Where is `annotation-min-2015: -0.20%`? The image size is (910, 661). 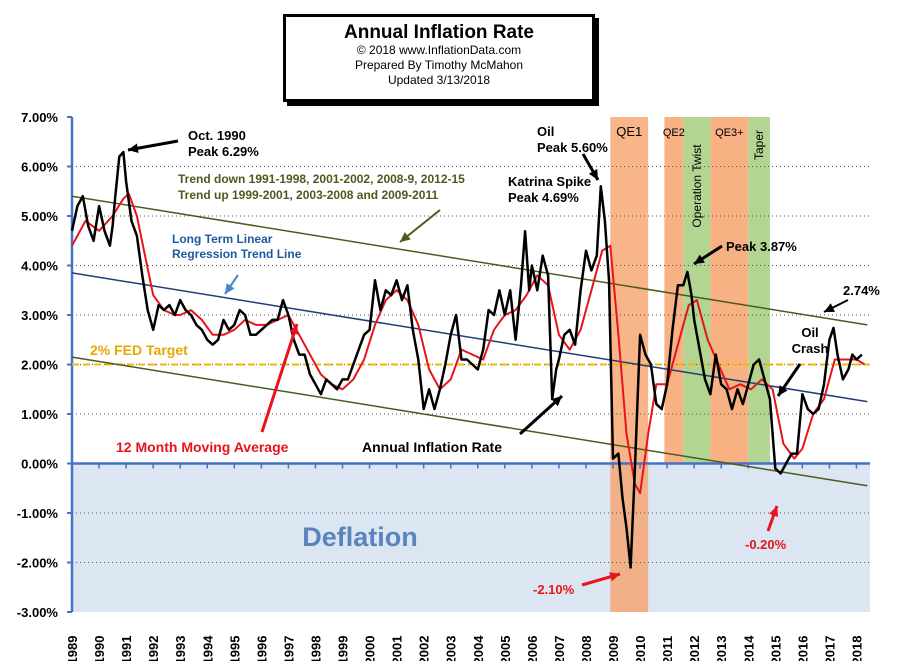 annotation-min-2015: -0.20% is located at coordinates (766, 544).